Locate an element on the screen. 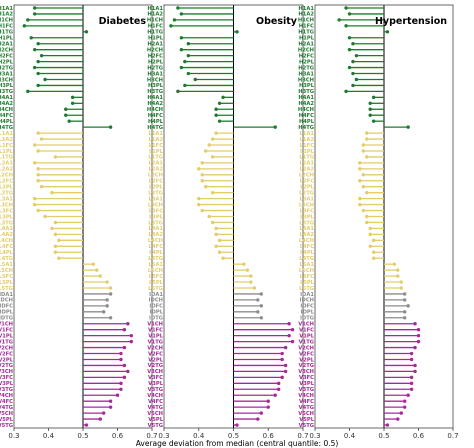 The height and width of the screenshot is (448, 474). category-label: L4A1 is located at coordinates (306, 229).